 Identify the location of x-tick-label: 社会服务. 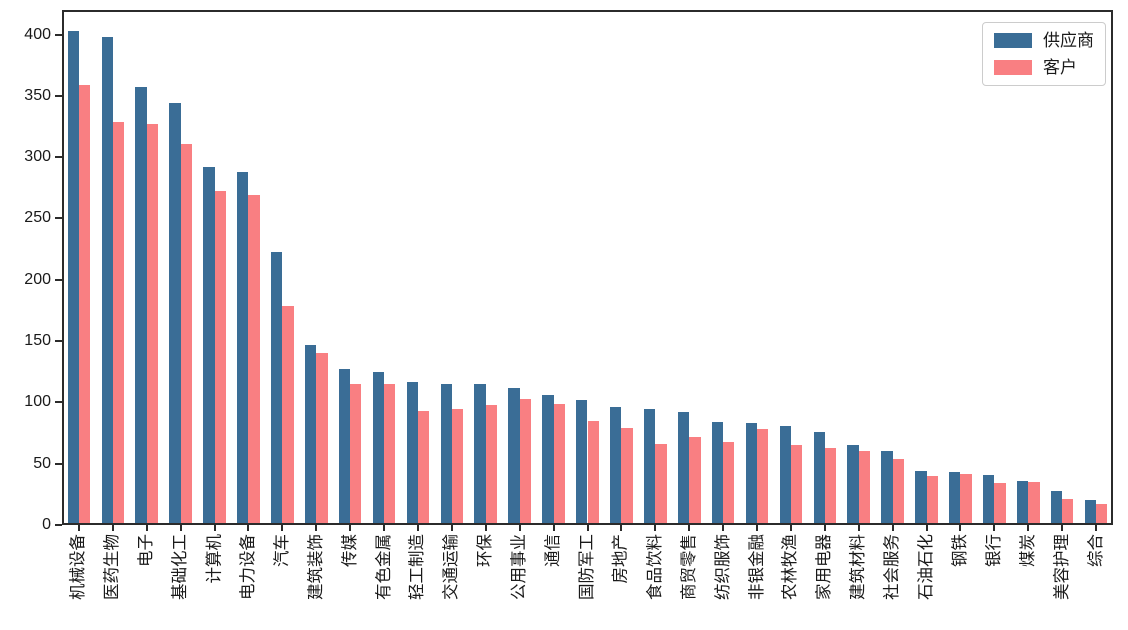
(892, 567).